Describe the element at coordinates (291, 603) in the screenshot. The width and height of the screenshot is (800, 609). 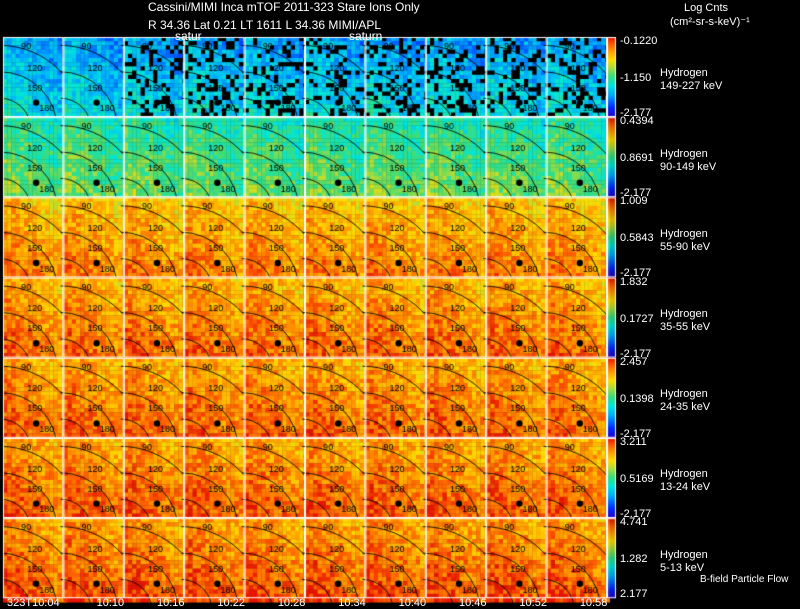
I see `time-tick-label: 10:28` at that location.